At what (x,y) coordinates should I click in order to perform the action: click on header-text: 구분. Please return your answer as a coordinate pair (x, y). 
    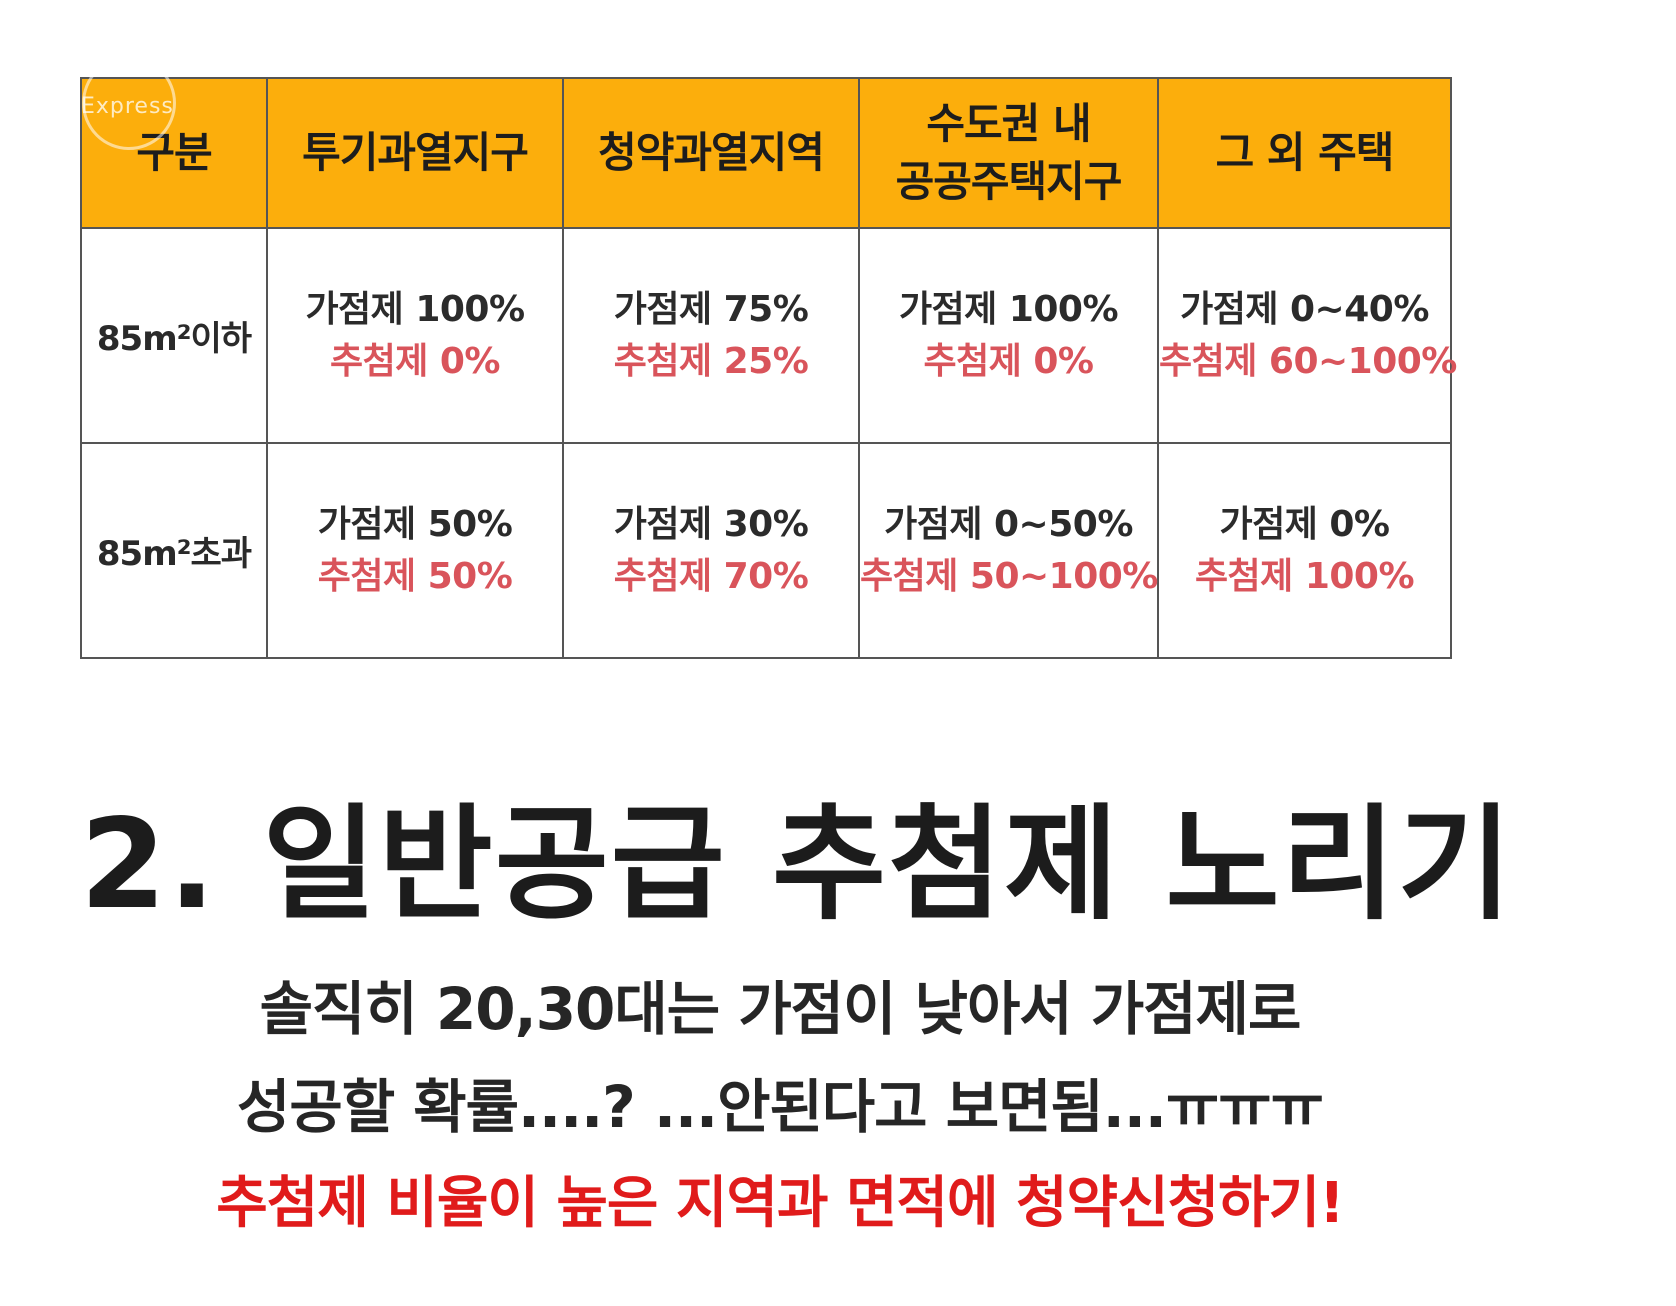
    Looking at the image, I should click on (174, 152).